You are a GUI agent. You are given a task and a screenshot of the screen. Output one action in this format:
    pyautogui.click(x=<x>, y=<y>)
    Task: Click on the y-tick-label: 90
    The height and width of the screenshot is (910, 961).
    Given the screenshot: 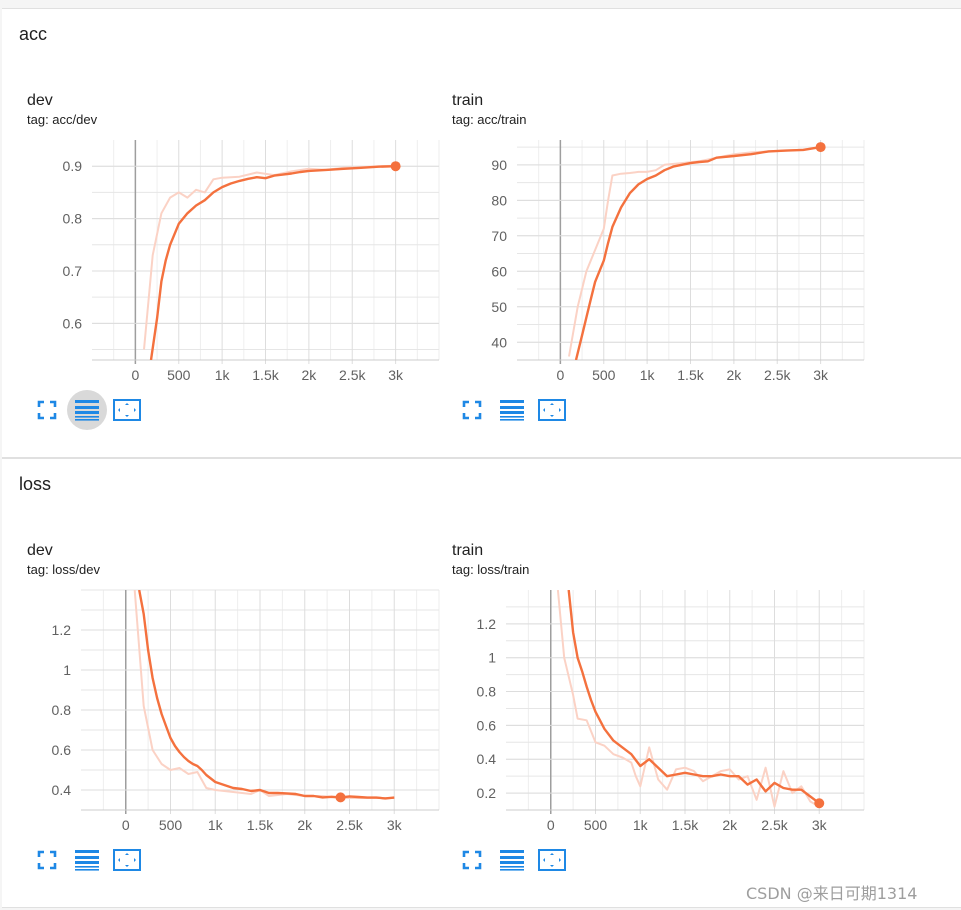 What is the action you would take?
    pyautogui.click(x=499, y=165)
    